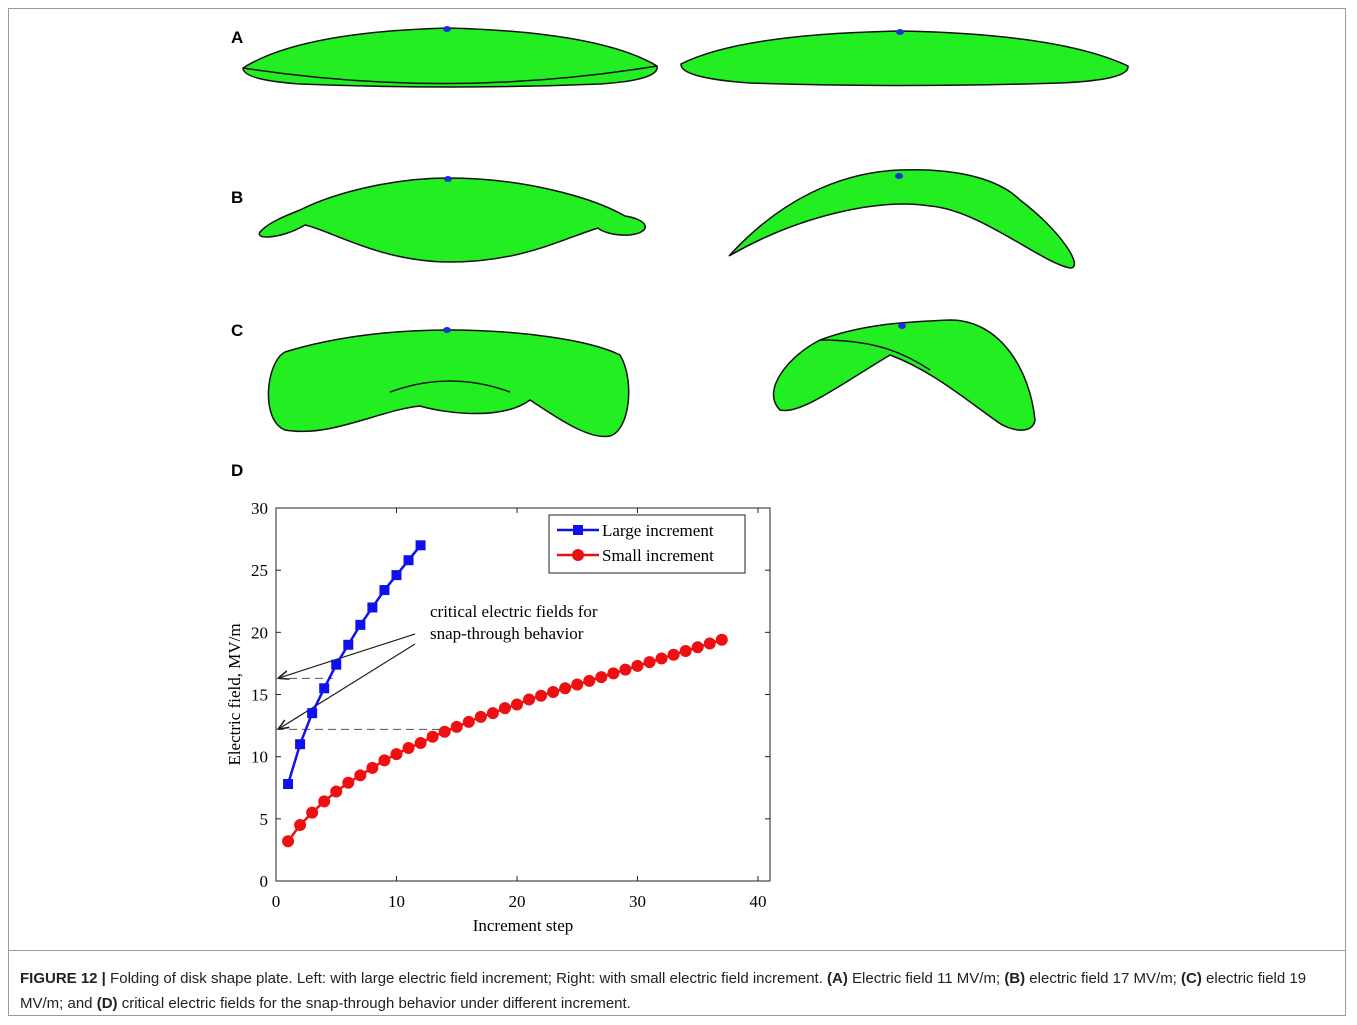 The image size is (1357, 1025). I want to click on plate-b-left, so click(452, 220).